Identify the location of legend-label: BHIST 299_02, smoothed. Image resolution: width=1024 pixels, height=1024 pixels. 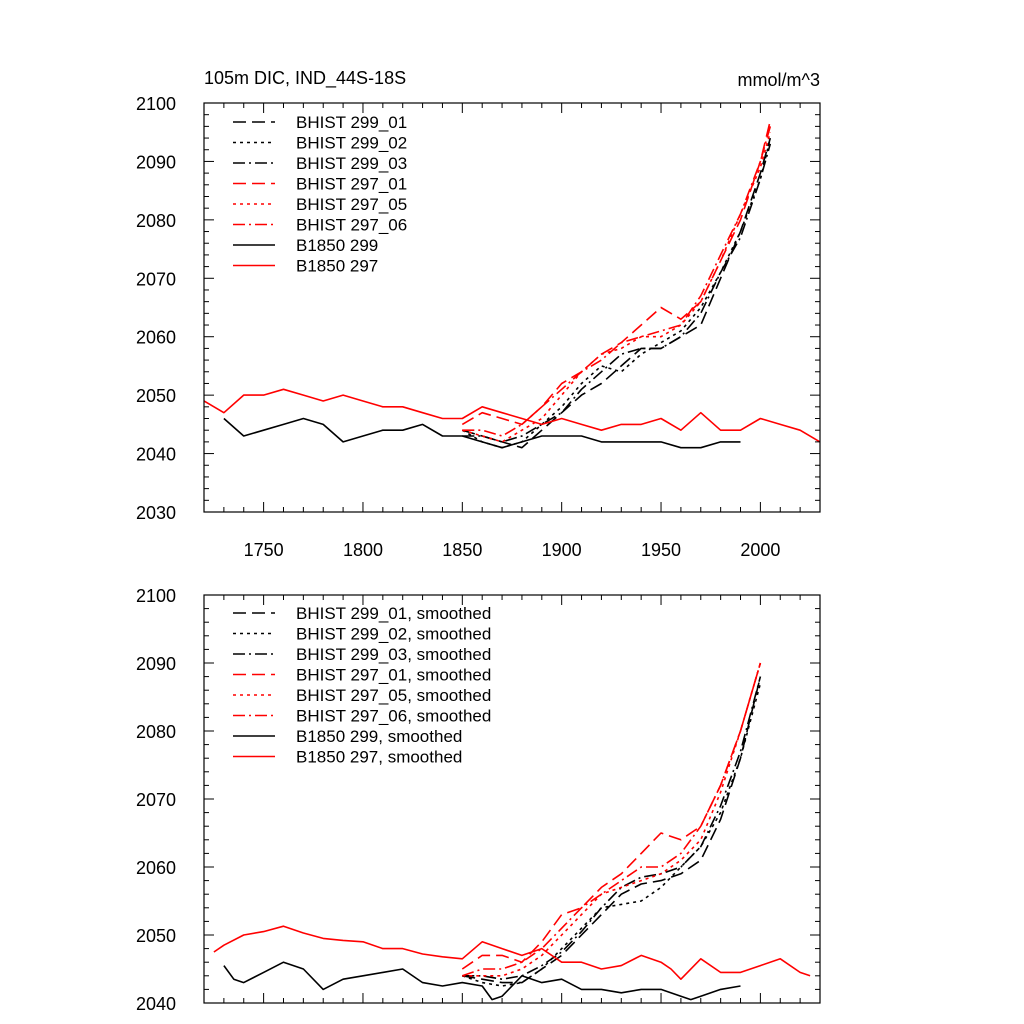
(393, 634).